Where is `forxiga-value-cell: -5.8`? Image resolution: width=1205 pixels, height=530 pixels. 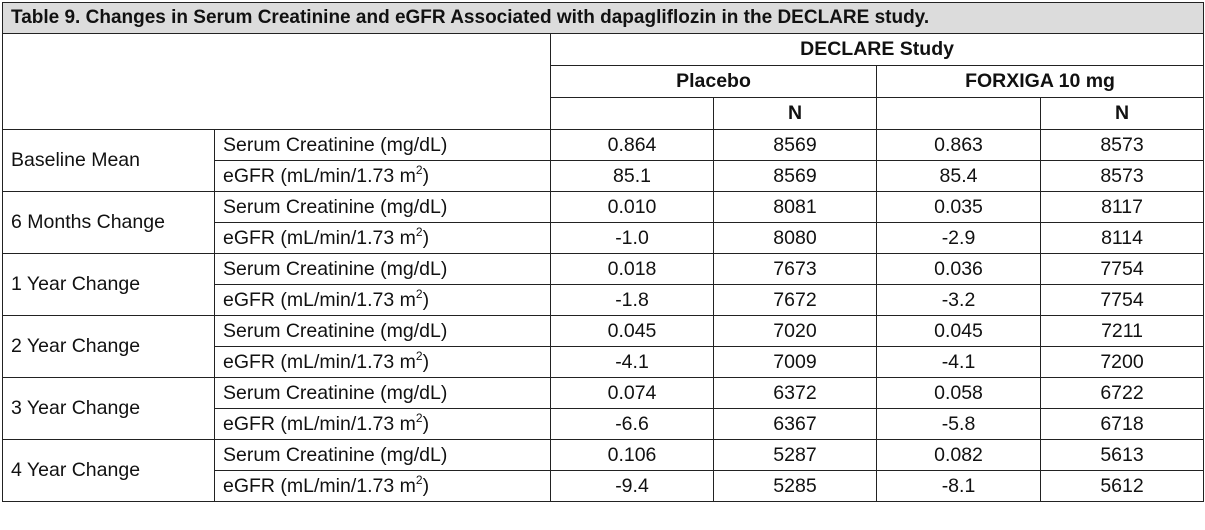
forxiga-value-cell: -5.8 is located at coordinates (958, 424).